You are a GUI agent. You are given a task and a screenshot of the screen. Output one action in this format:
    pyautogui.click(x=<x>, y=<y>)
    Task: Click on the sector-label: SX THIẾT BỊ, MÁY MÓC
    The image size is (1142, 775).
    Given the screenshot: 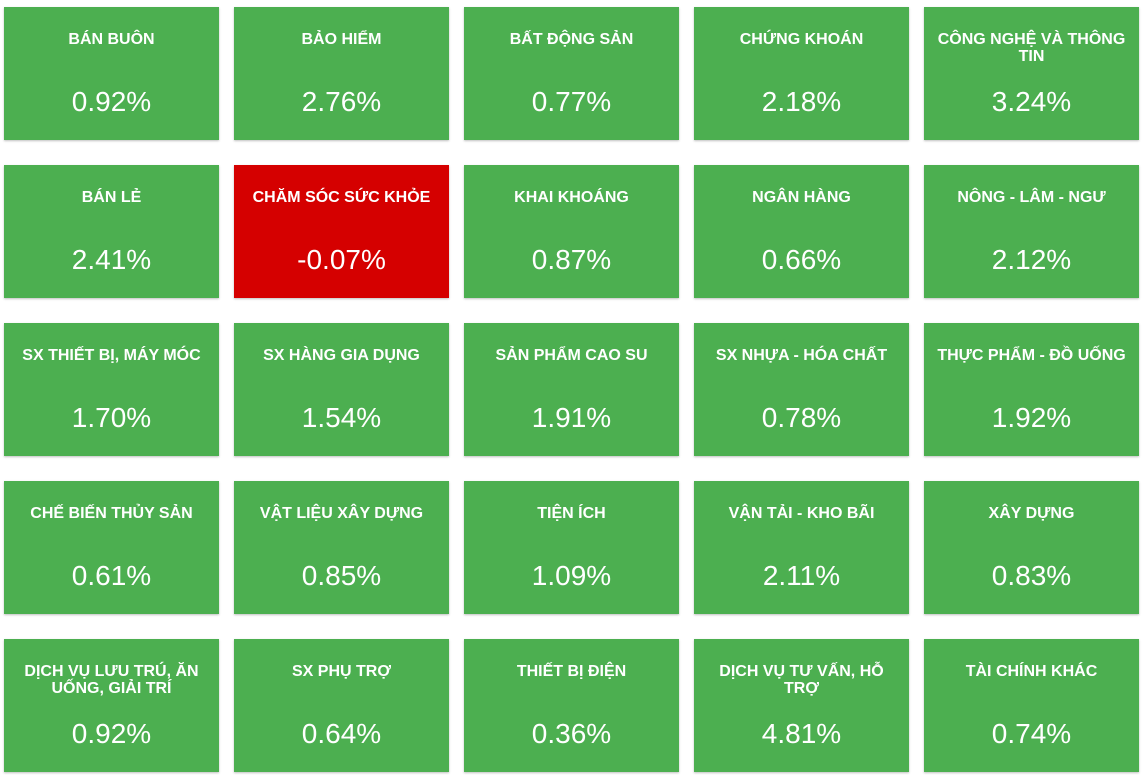 What is the action you would take?
    pyautogui.click(x=111, y=355)
    